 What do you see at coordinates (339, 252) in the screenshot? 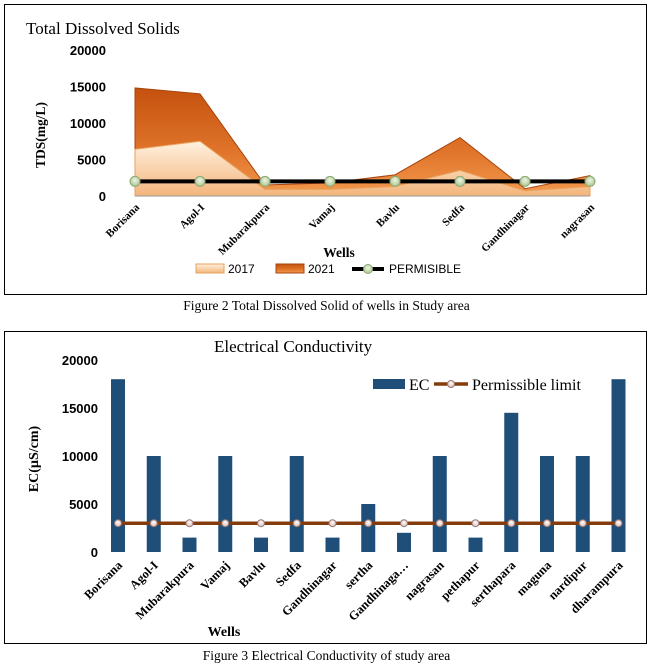
I see `tds-x-axis-label: Wells` at bounding box center [339, 252].